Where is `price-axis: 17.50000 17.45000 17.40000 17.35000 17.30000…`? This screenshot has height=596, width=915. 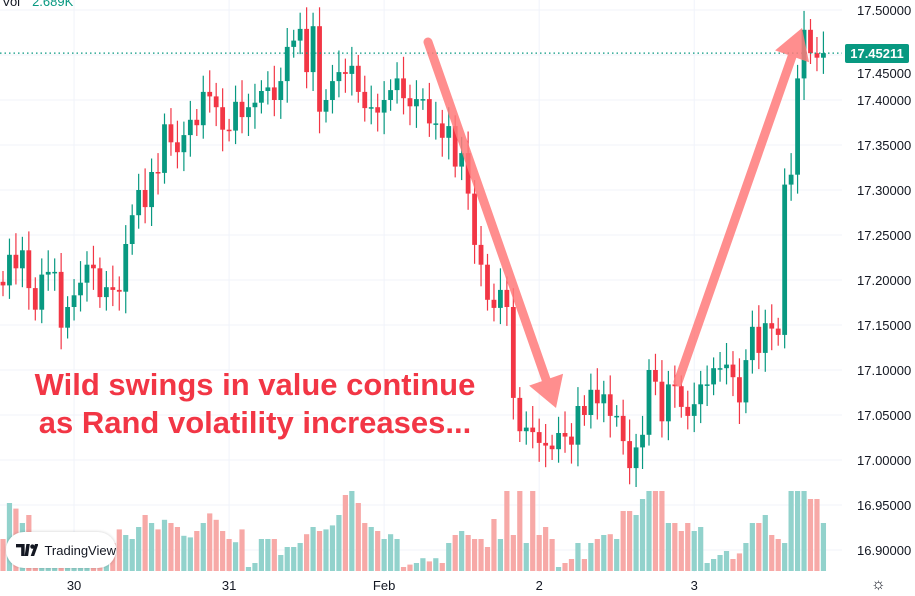
price-axis: 17.50000 17.45000 17.40000 17.35000 17.30000… is located at coordinates (884, 280).